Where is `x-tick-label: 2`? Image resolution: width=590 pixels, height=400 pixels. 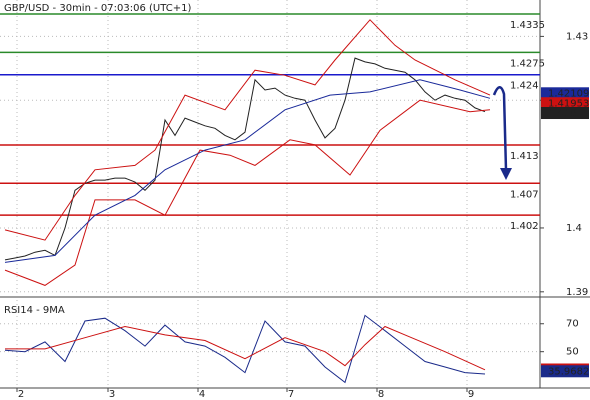
x-tick-label: 2 is located at coordinates (21, 394).